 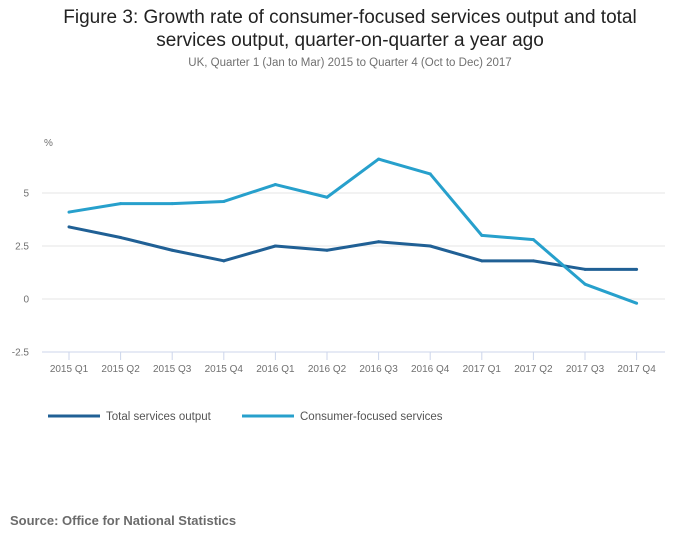 What do you see at coordinates (26, 194) in the screenshot?
I see `y-tick-label: 5` at bounding box center [26, 194].